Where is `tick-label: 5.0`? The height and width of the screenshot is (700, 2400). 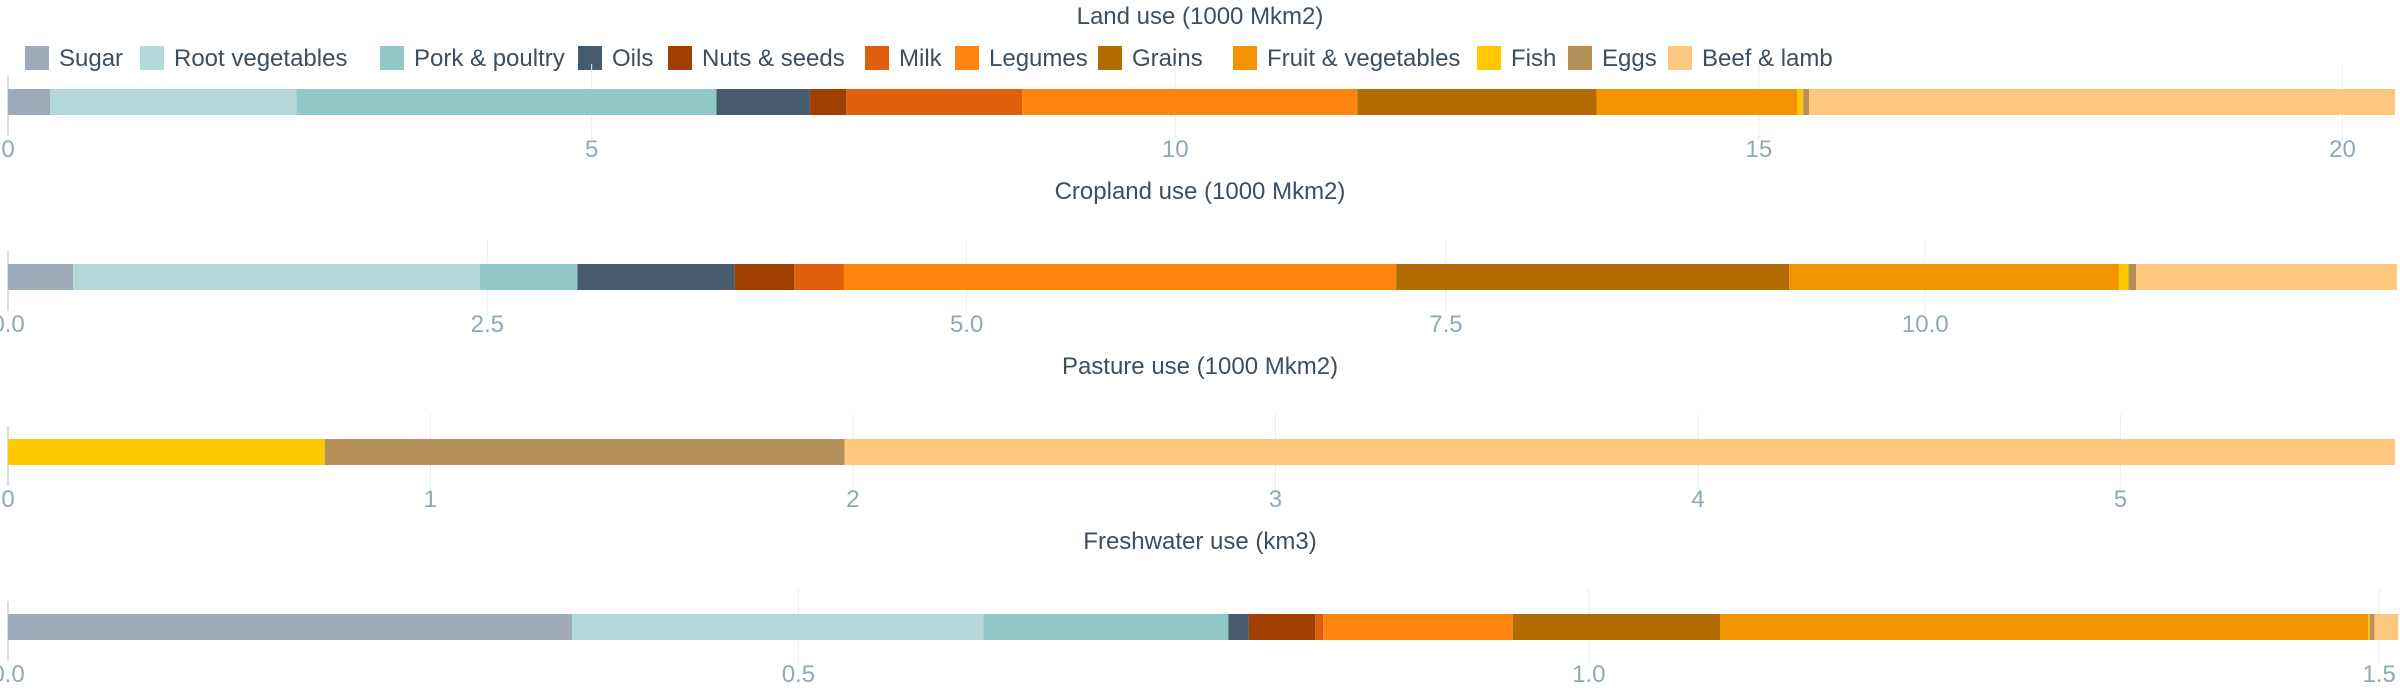
tick-label: 5.0 is located at coordinates (966, 324).